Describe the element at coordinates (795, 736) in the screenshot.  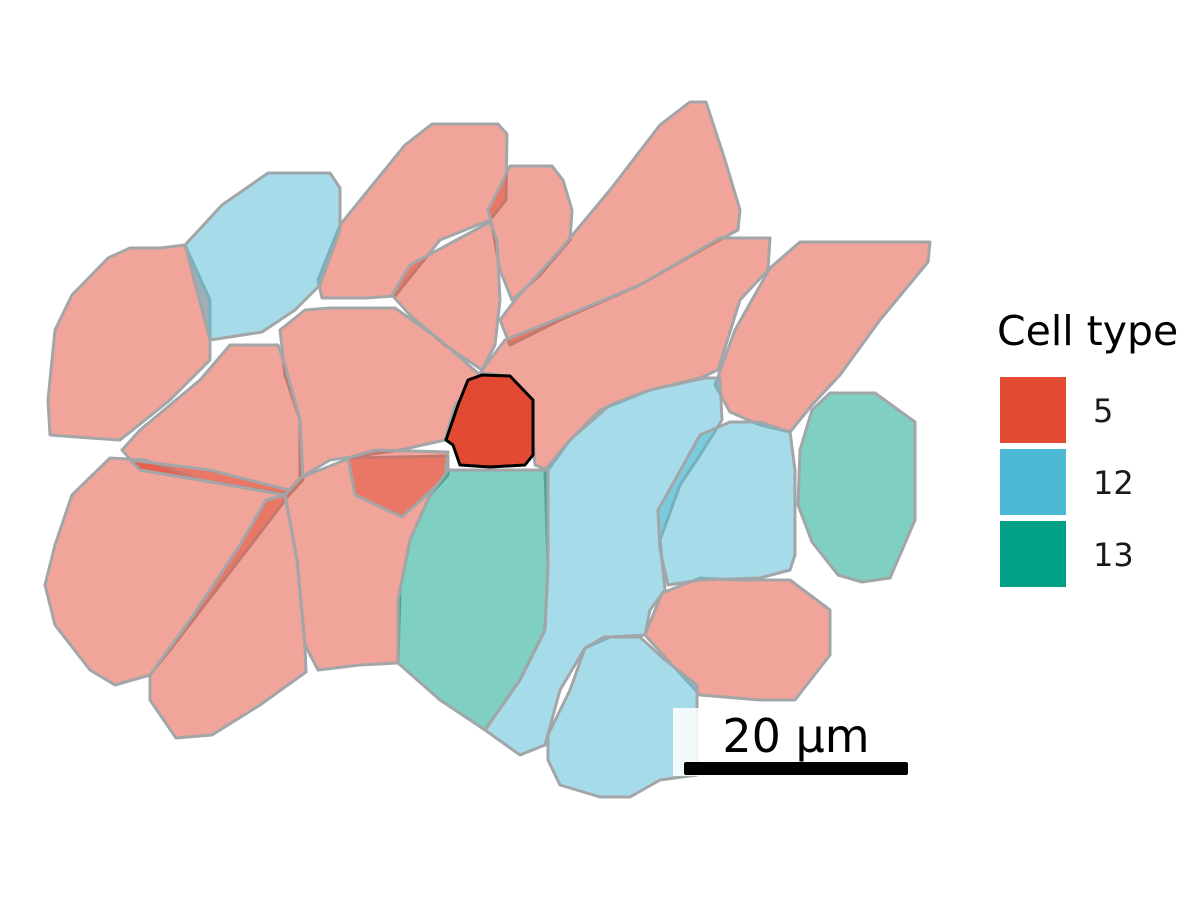
I see `scale-bar-label: 20 µm` at that location.